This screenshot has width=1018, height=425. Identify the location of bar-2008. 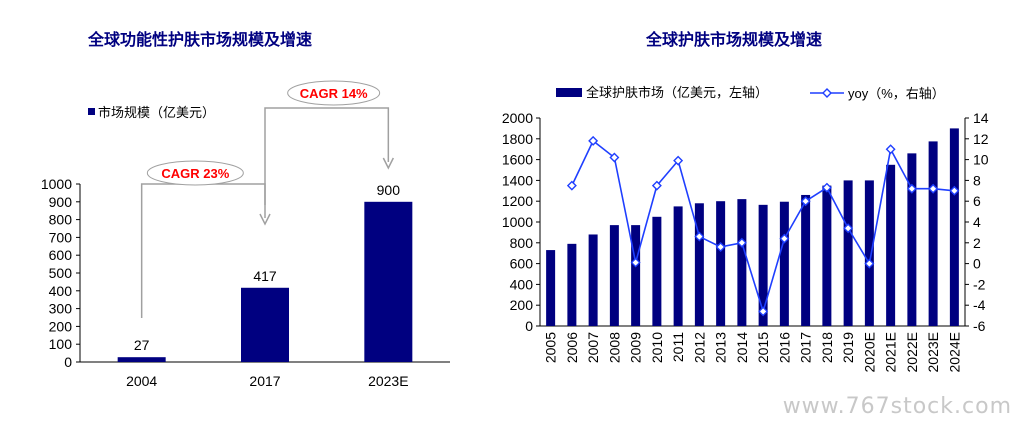
(614, 275).